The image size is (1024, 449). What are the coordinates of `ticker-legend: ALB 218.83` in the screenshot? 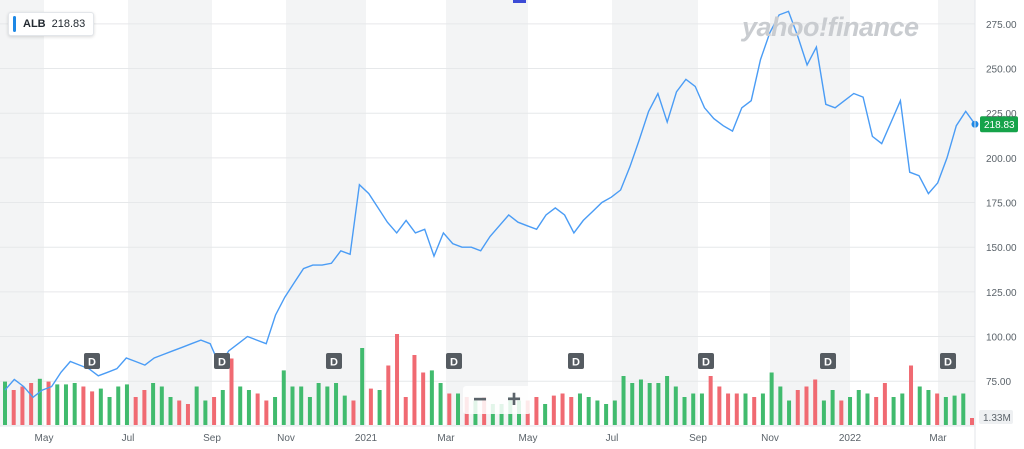 It's located at (51, 24).